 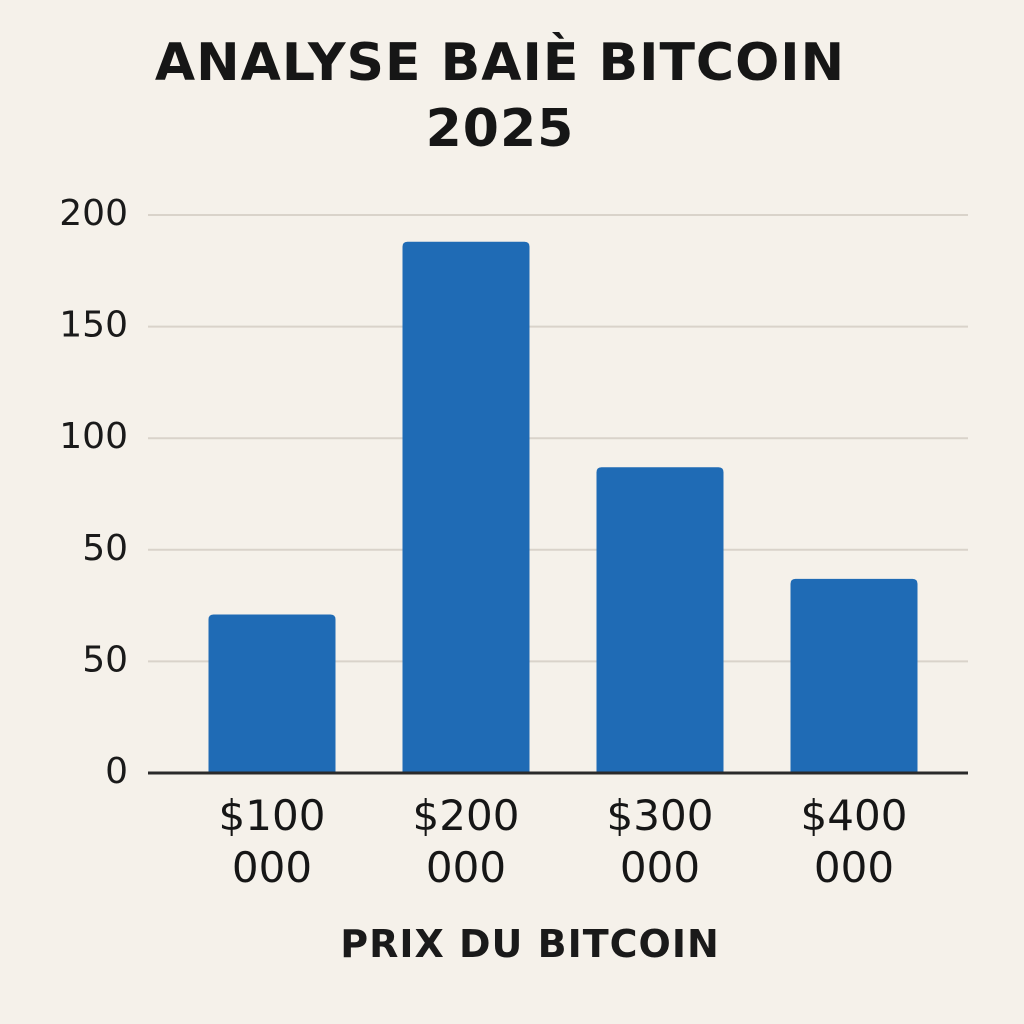 I want to click on y-tick-label: 200, so click(x=93, y=213).